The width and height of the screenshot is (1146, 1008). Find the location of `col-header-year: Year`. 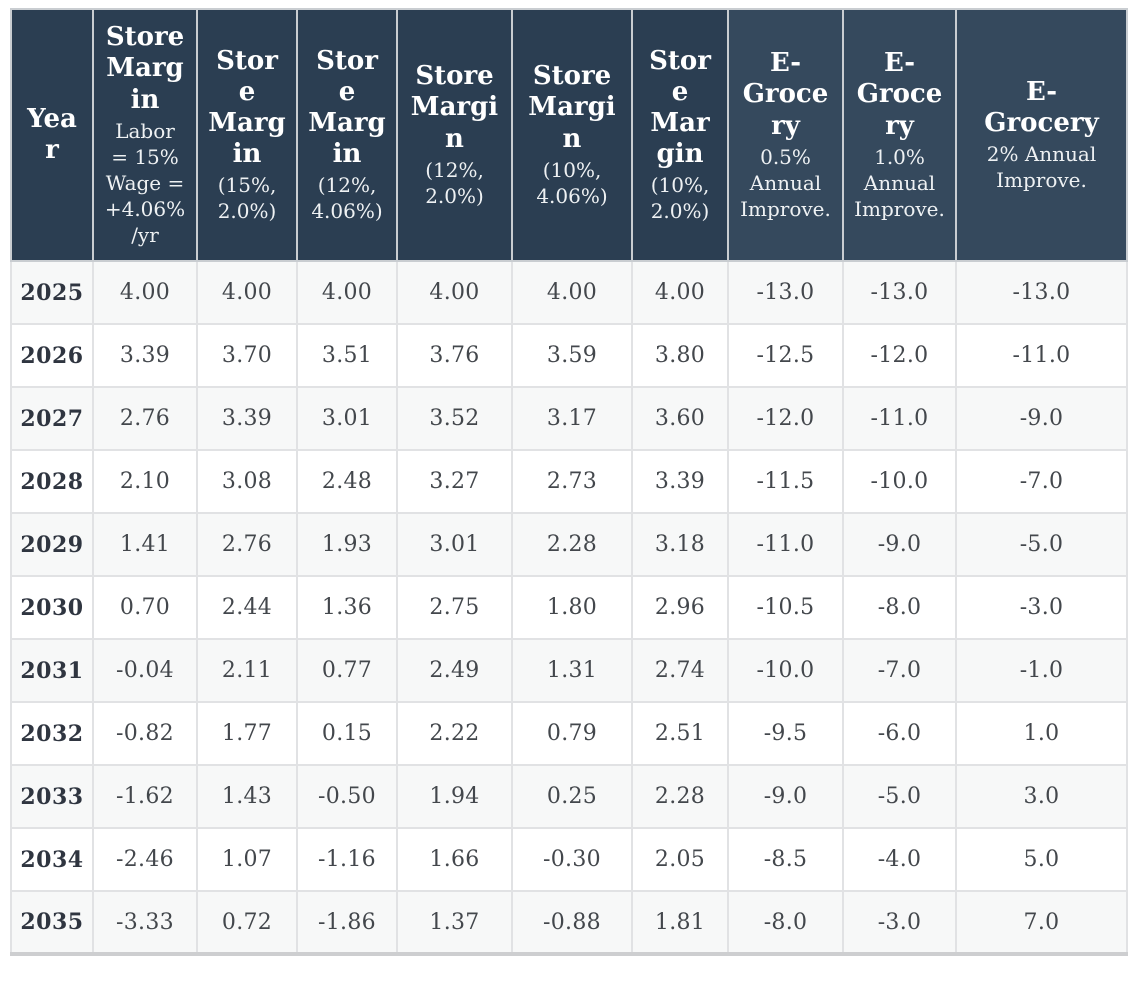

col-header-year: Year is located at coordinates (52, 135).